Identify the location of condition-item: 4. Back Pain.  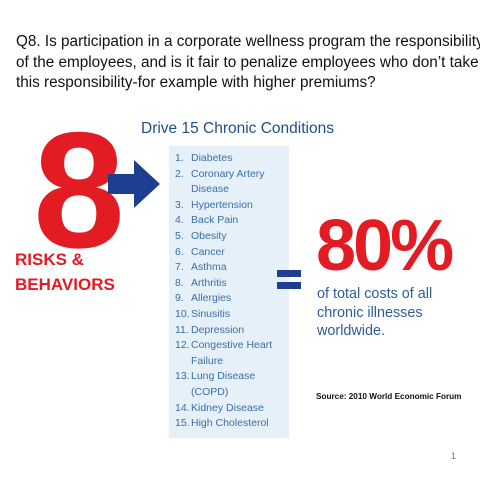
(233, 221).